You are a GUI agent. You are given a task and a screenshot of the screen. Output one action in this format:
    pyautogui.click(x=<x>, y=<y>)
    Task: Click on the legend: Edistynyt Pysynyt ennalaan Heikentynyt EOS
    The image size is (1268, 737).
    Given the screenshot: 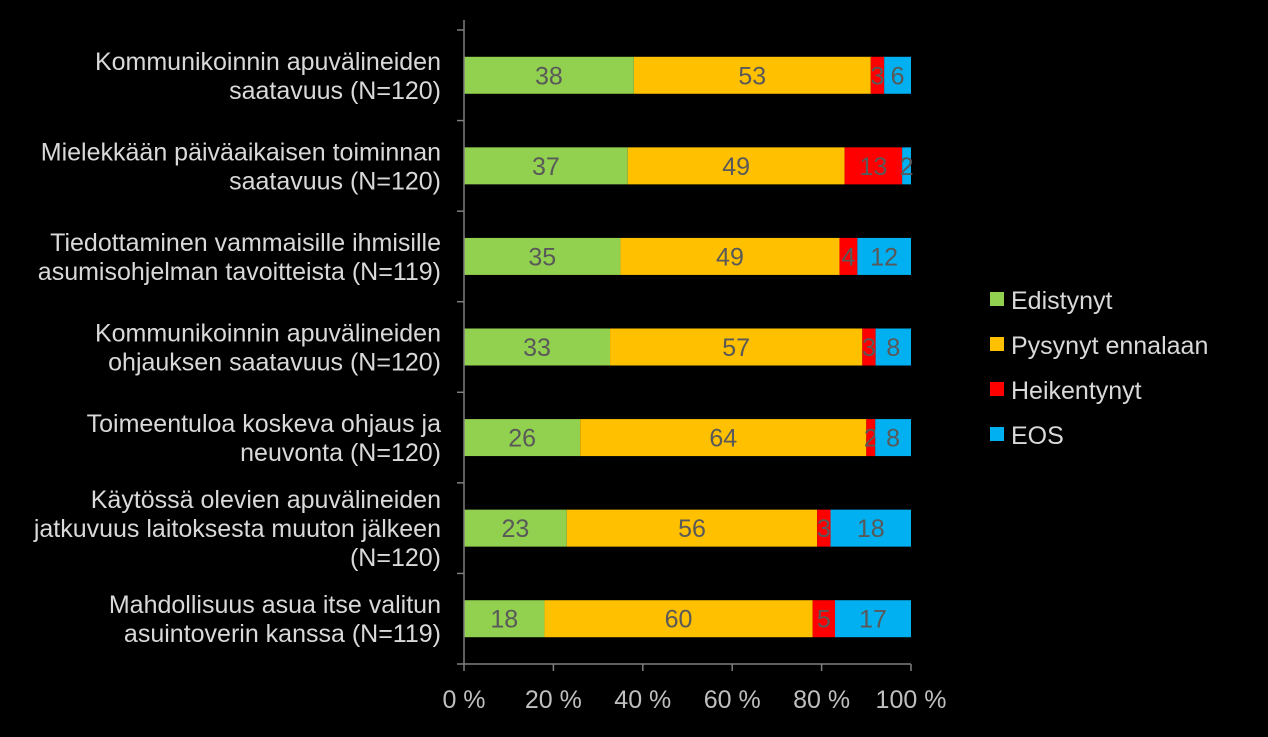 What is the action you would take?
    pyautogui.click(x=1099, y=368)
    